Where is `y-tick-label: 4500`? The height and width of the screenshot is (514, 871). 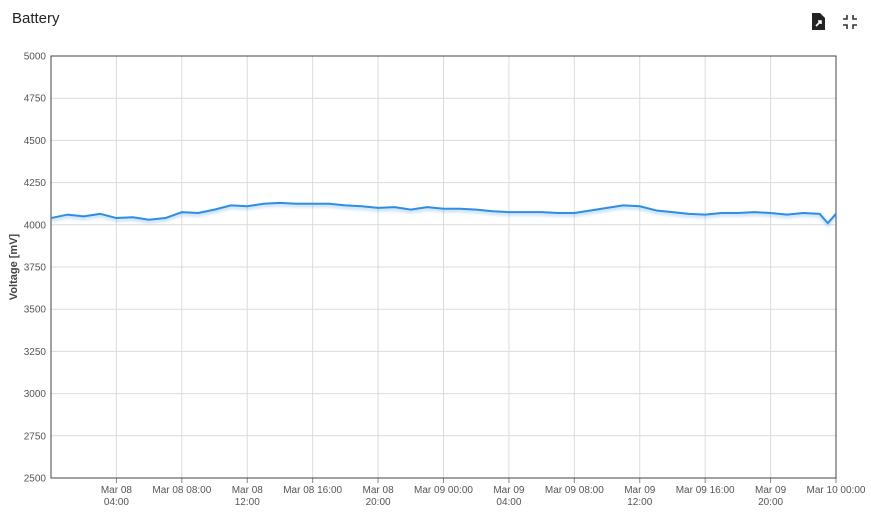
y-tick-label: 4500 is located at coordinates (35, 141).